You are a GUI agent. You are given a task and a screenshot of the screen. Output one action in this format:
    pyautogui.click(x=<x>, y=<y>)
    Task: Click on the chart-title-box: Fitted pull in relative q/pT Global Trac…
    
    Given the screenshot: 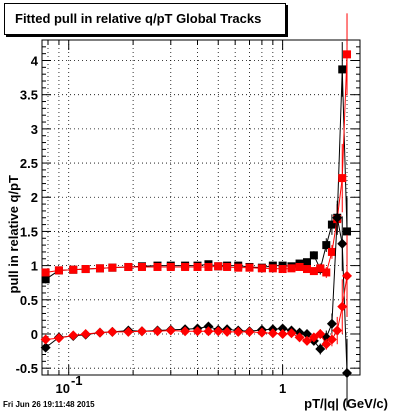 What is the action you would take?
    pyautogui.click(x=145, y=19)
    